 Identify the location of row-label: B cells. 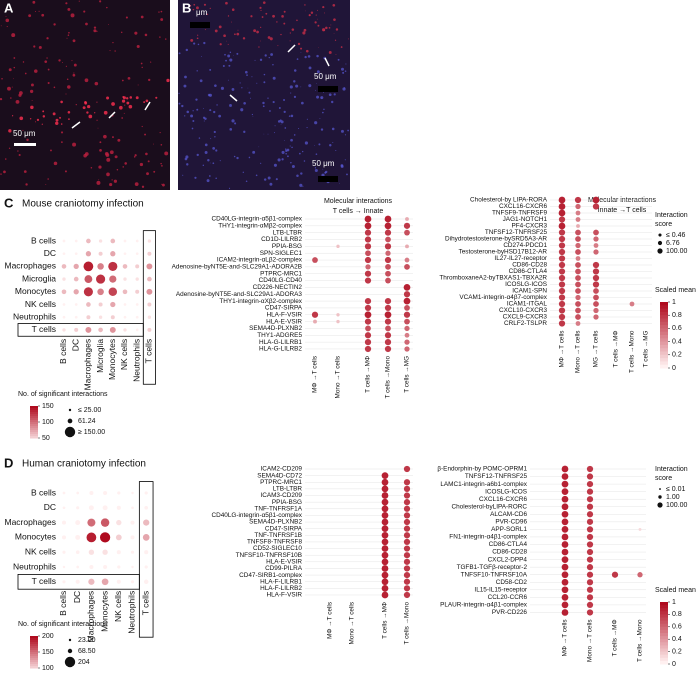
(43, 492).